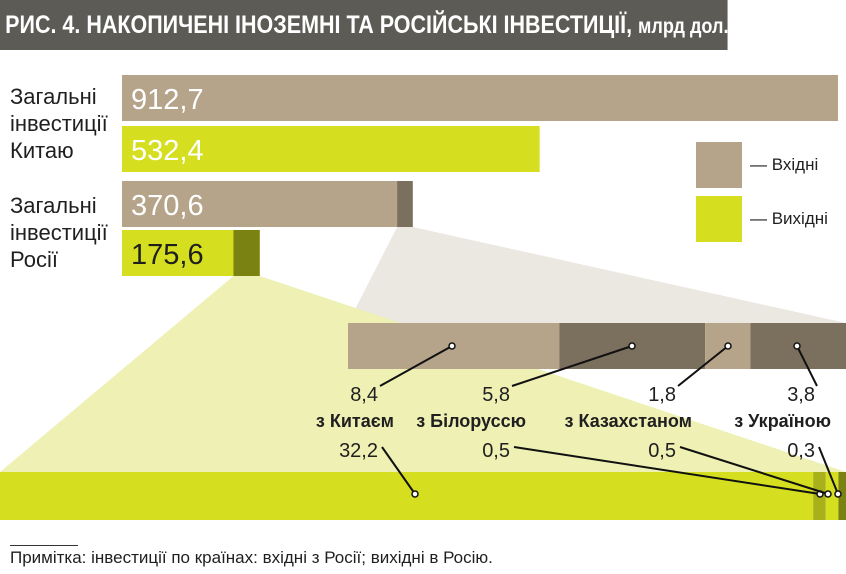 The image size is (846, 574). Describe the element at coordinates (597, 275) in the screenshot. I see `inflow-breakdown-funnel` at that location.